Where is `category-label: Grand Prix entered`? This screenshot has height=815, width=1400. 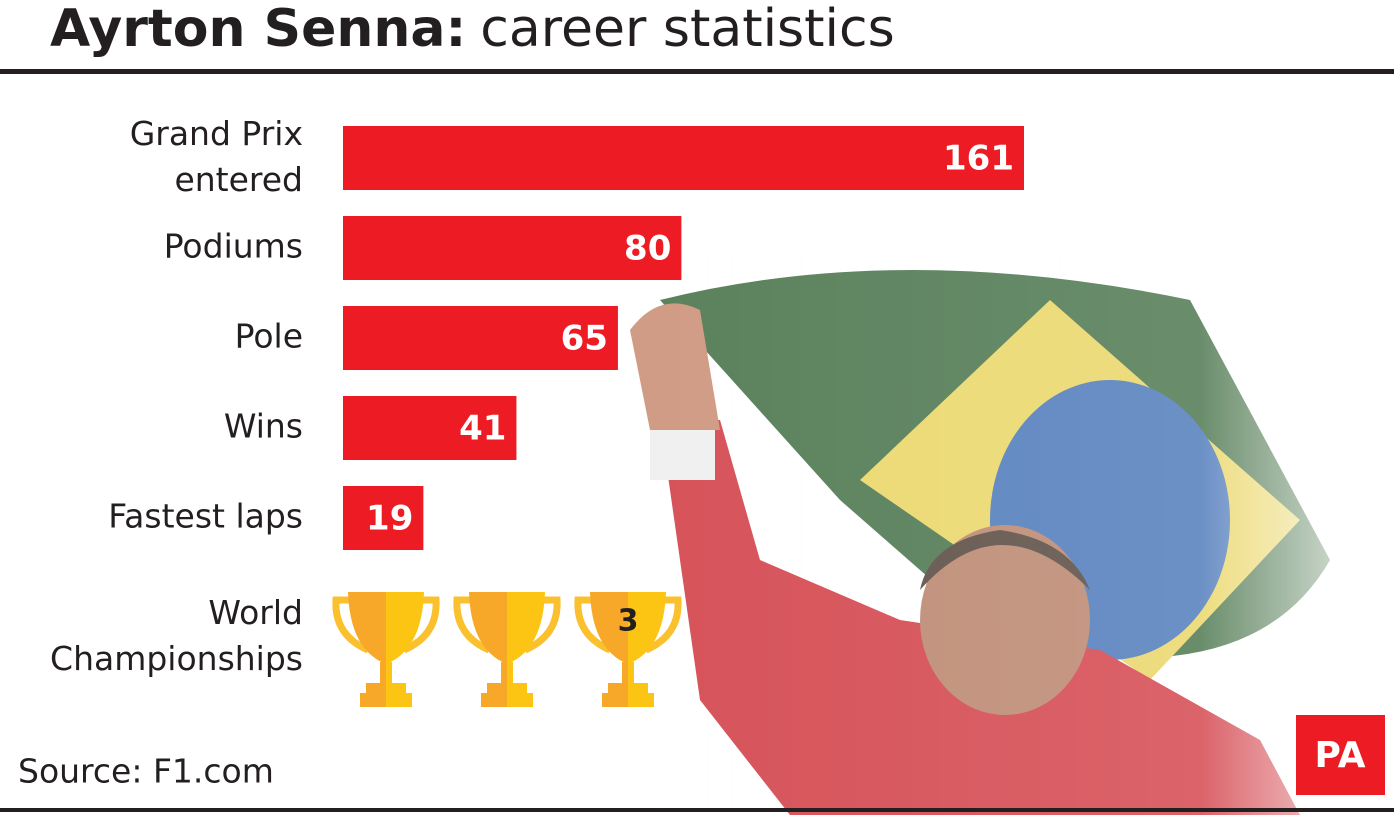
category-label: Grand Prix entered is located at coordinates (216, 156).